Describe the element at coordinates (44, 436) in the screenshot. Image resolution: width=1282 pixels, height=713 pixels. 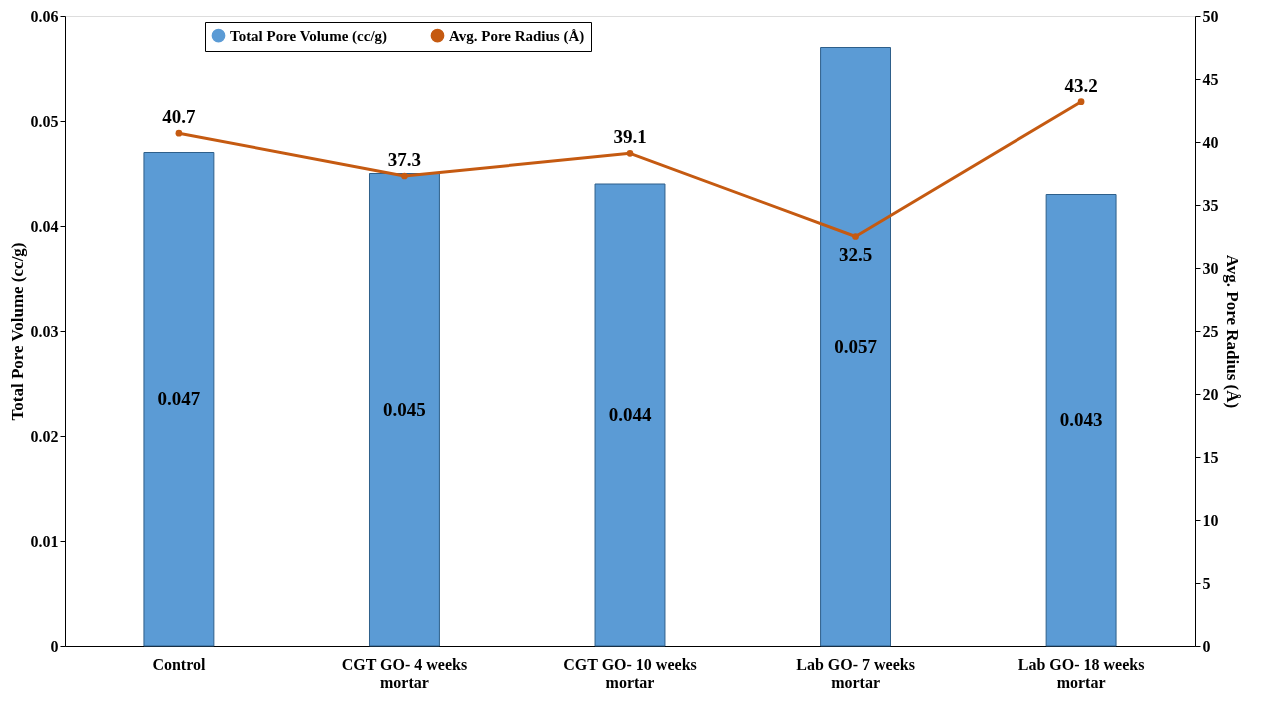
I see `y-tick-label: 0.02` at that location.